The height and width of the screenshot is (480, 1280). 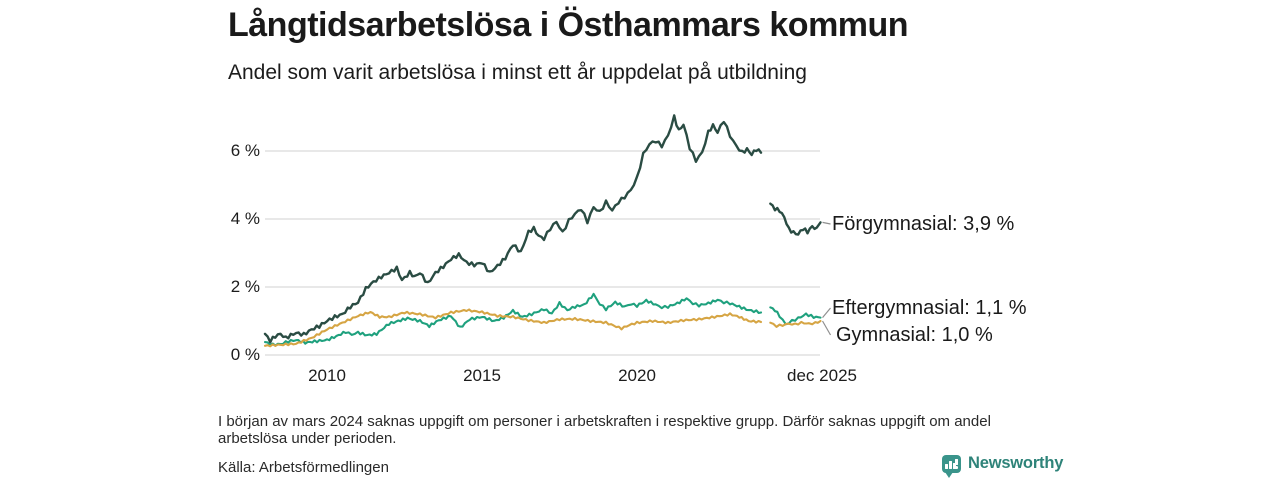 What do you see at coordinates (327, 375) in the screenshot?
I see `x-tick-2010: 2010` at bounding box center [327, 375].